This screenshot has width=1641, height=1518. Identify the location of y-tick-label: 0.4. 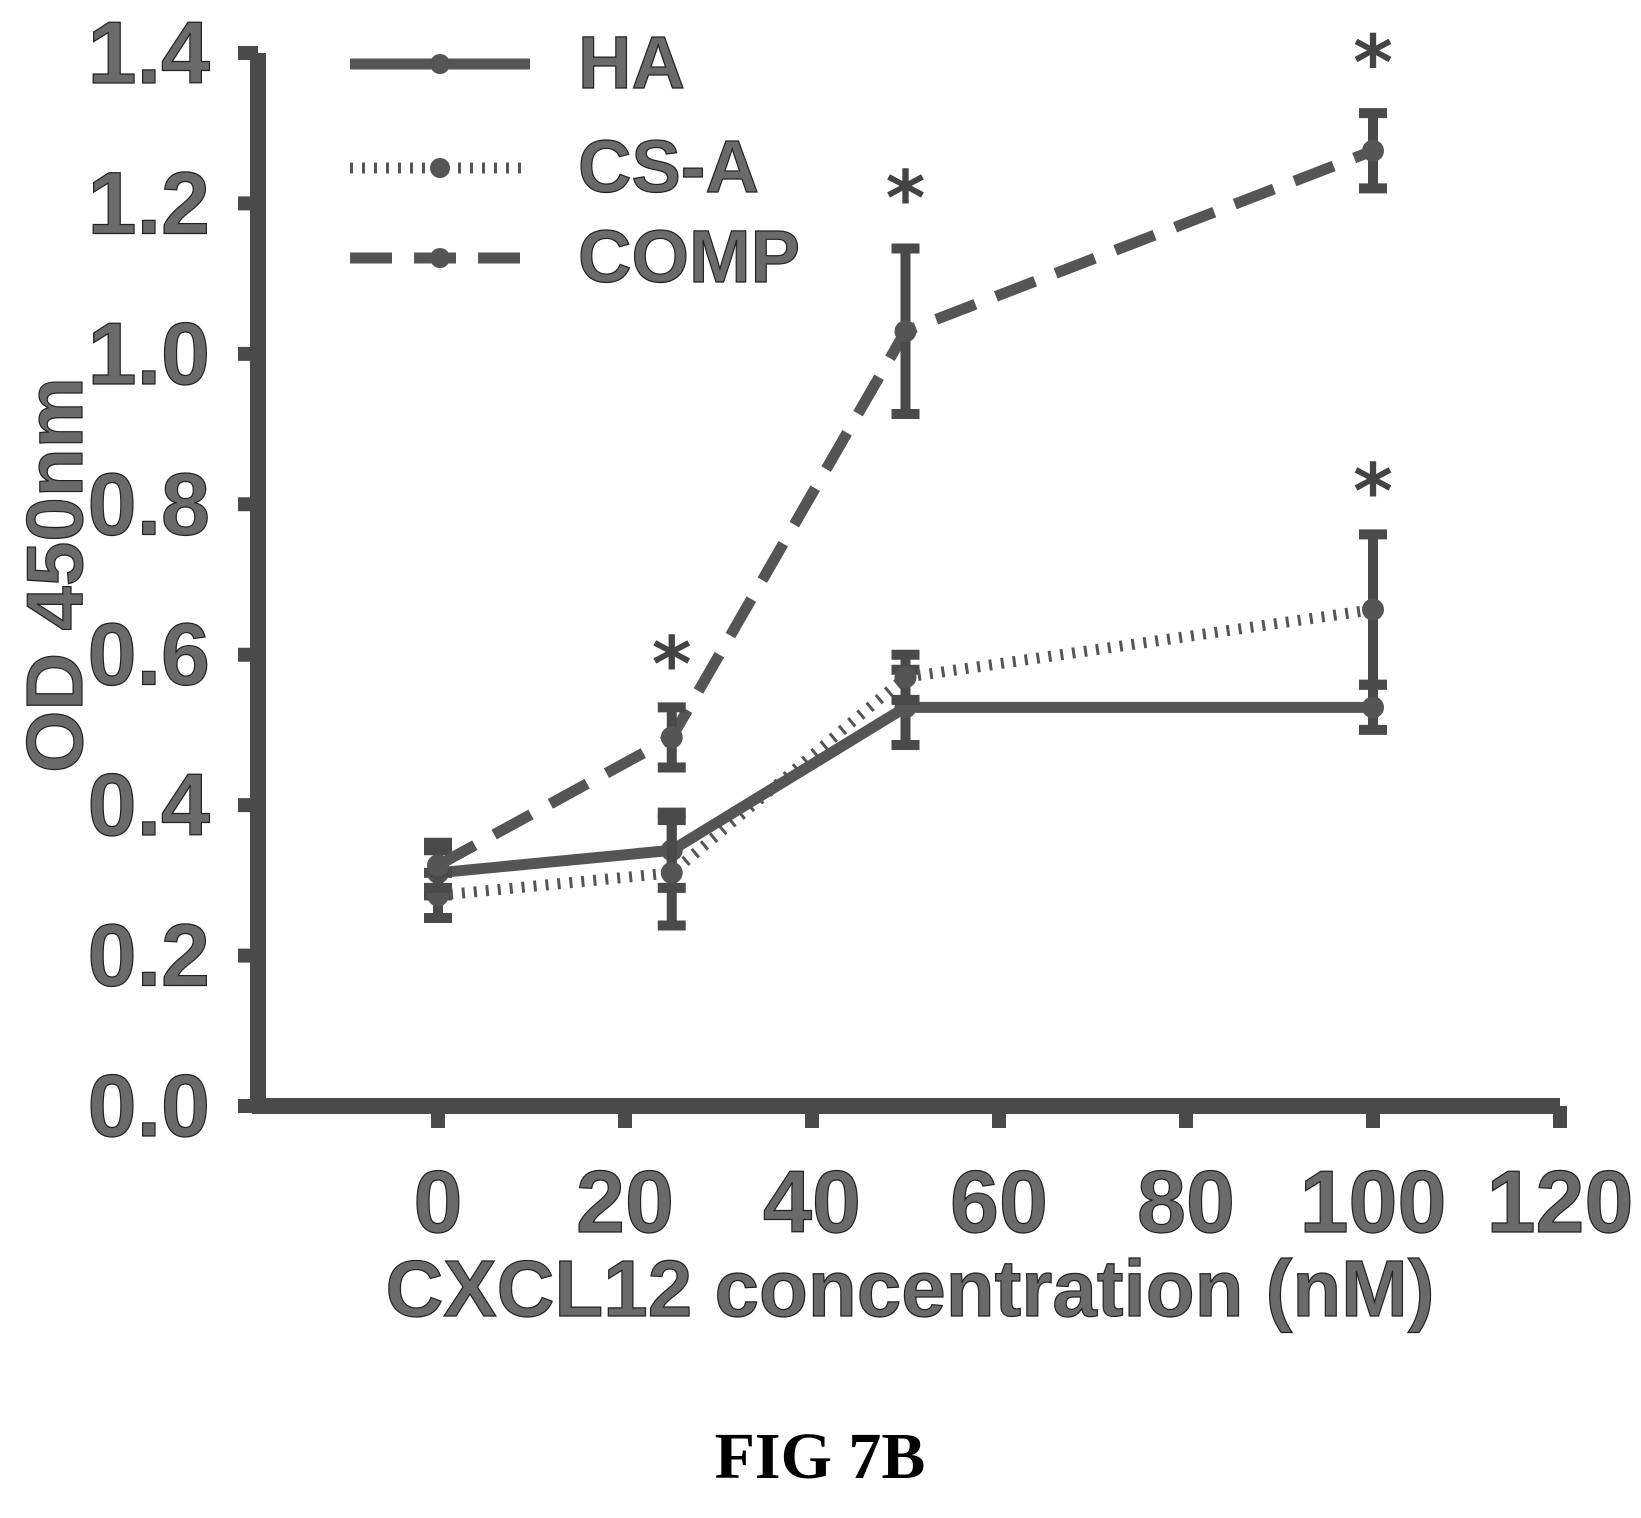
(149, 804).